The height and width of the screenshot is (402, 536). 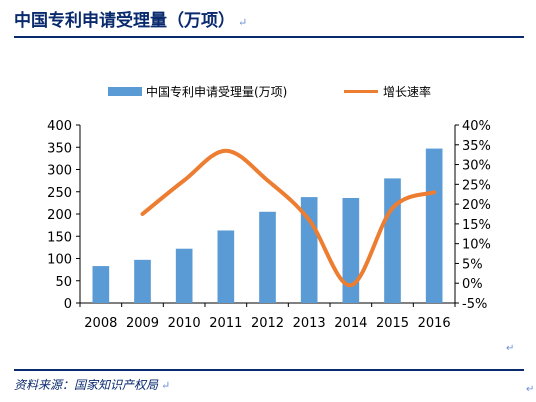 I want to click on y-left-tick-label: 400, so click(x=59, y=126).